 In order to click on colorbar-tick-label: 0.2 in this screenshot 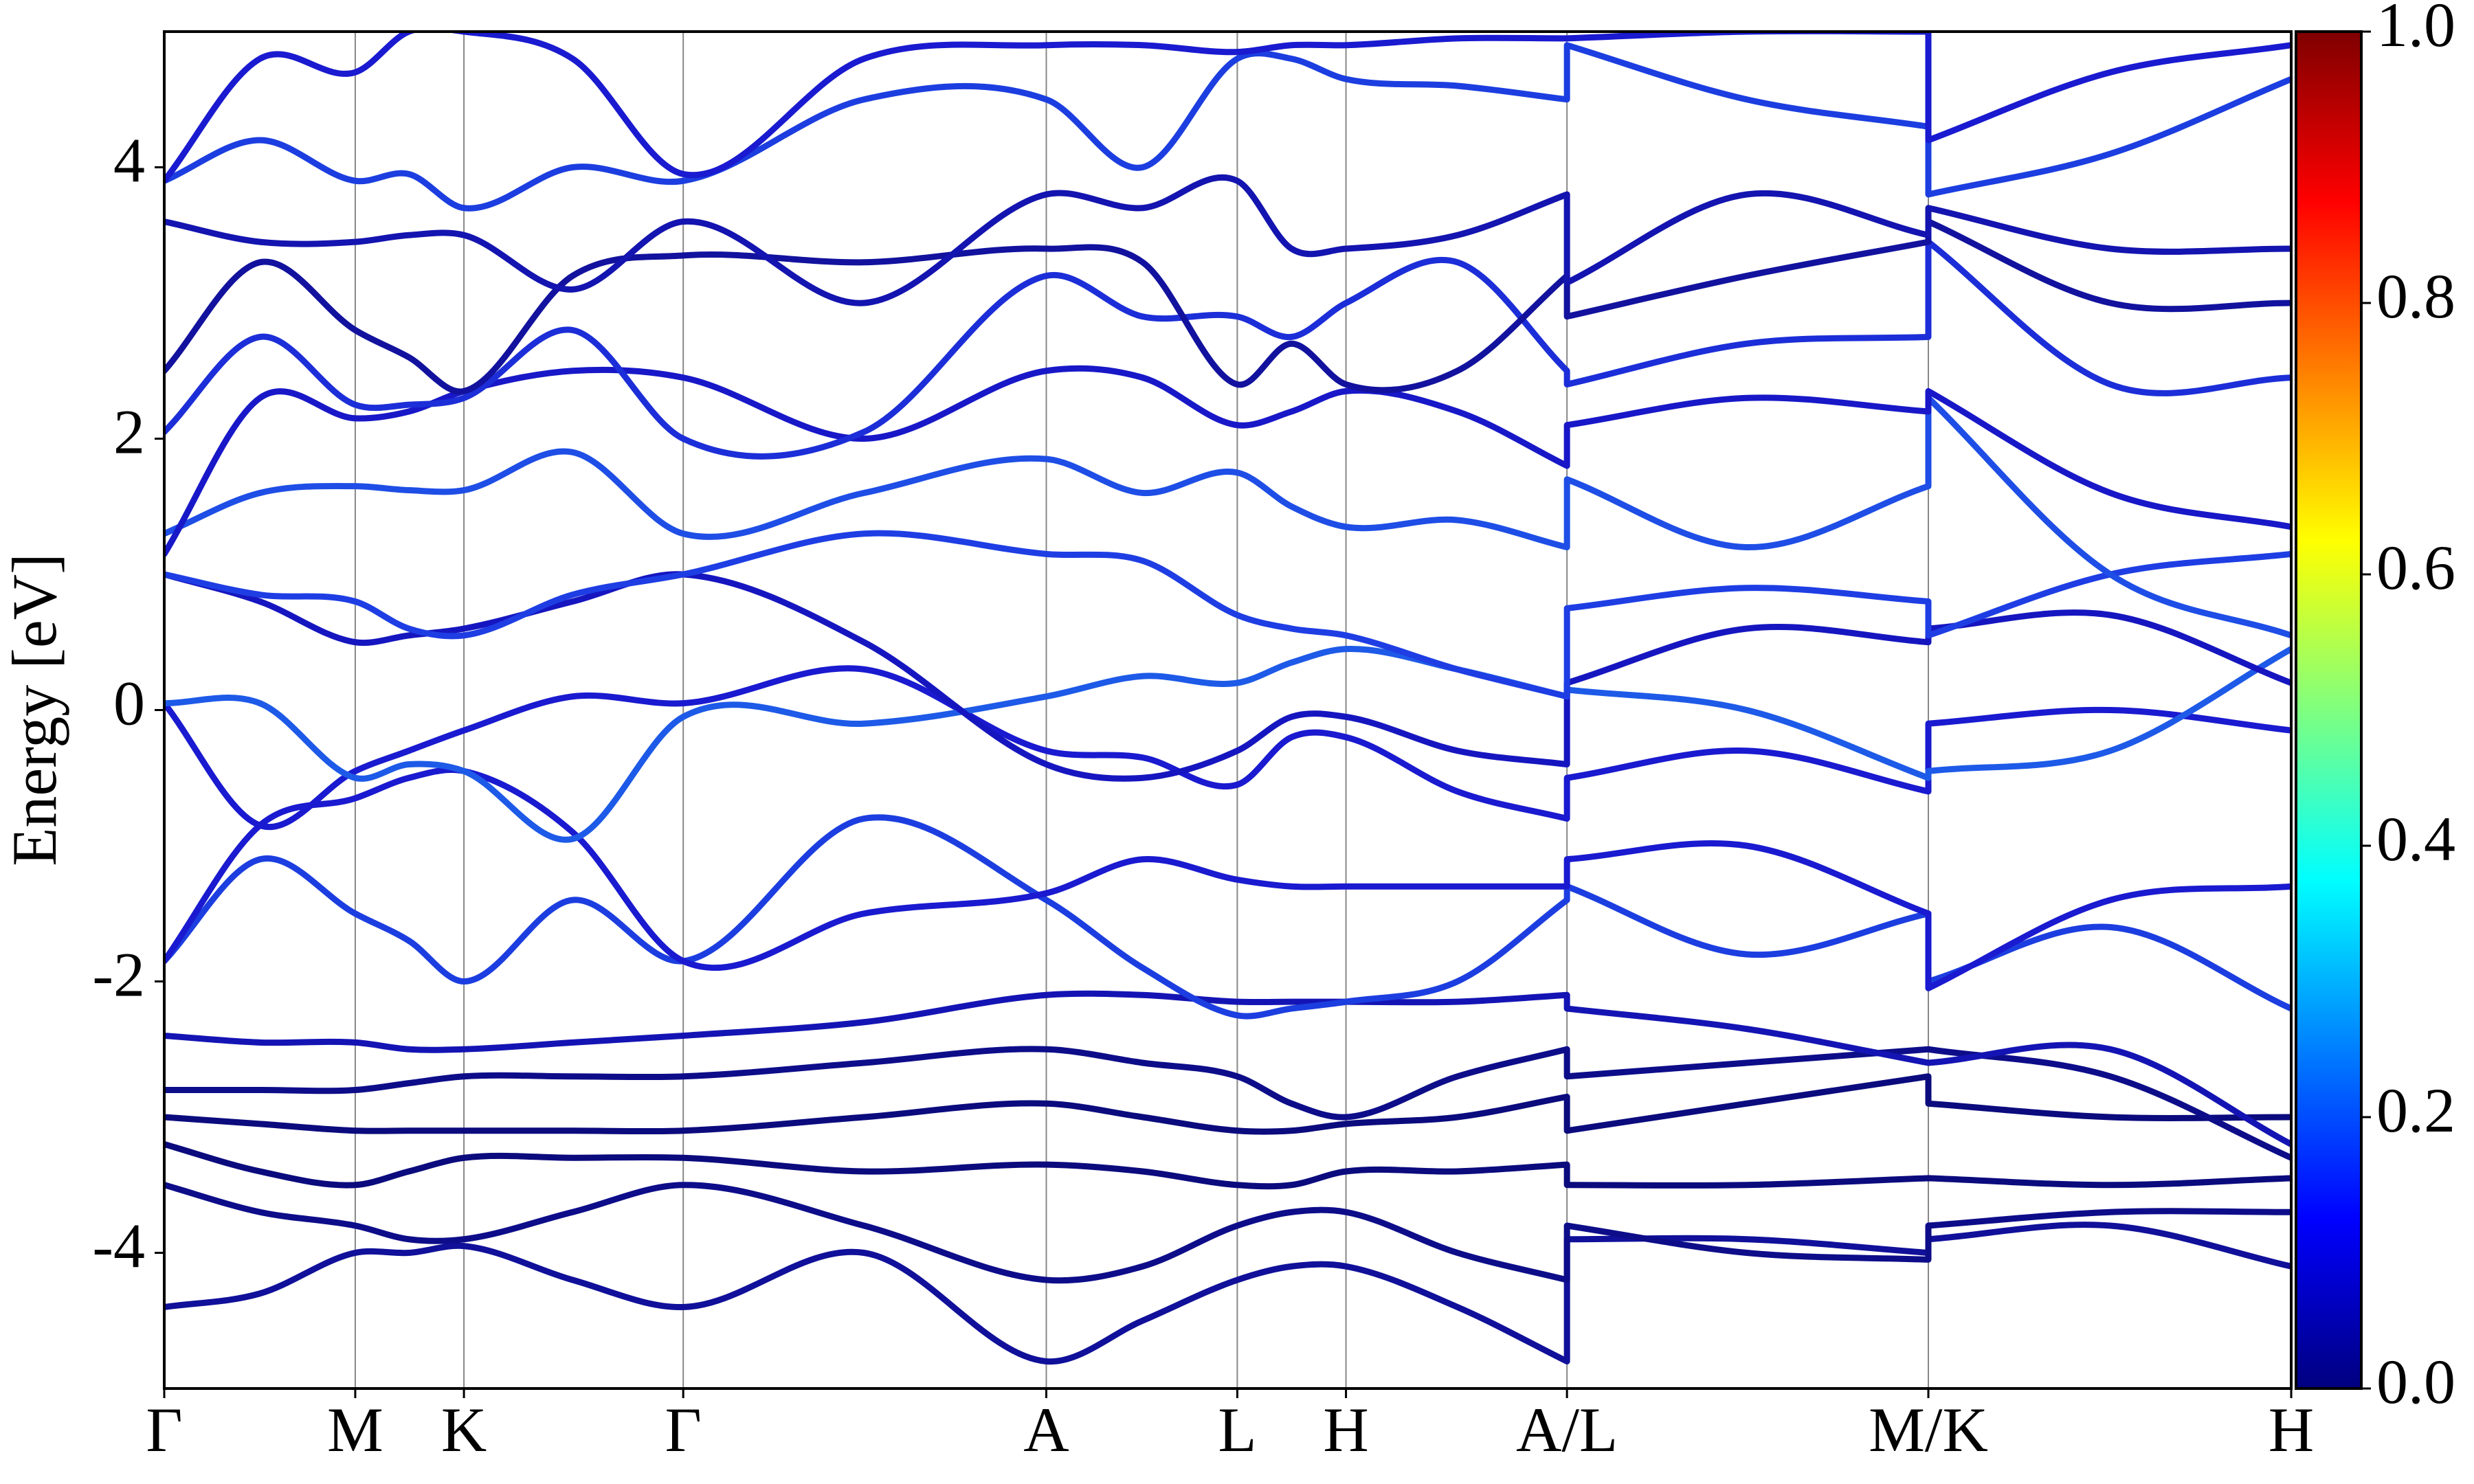, I will do `click(2415, 1110)`.